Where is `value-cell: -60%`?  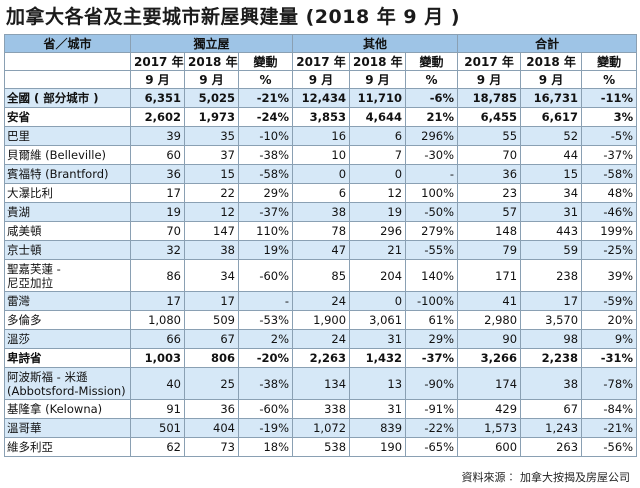 value-cell: -60% is located at coordinates (265, 275).